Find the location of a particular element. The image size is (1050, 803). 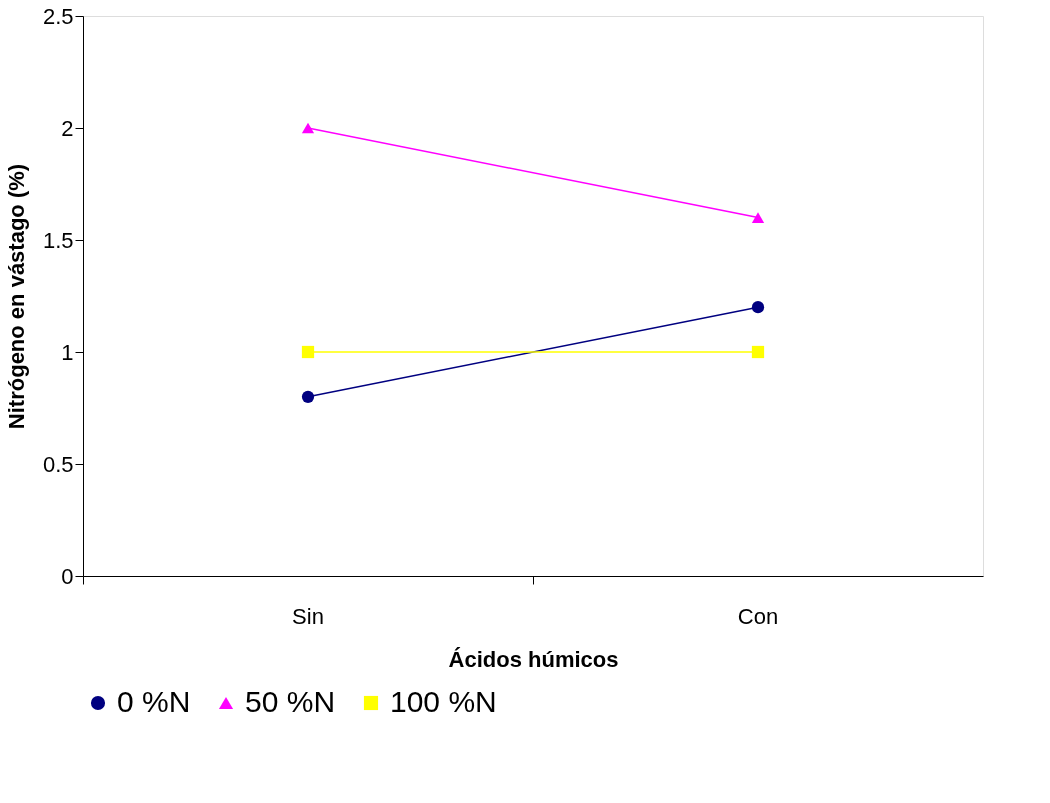

y-tick-label: 0.5 is located at coordinates (58, 464).